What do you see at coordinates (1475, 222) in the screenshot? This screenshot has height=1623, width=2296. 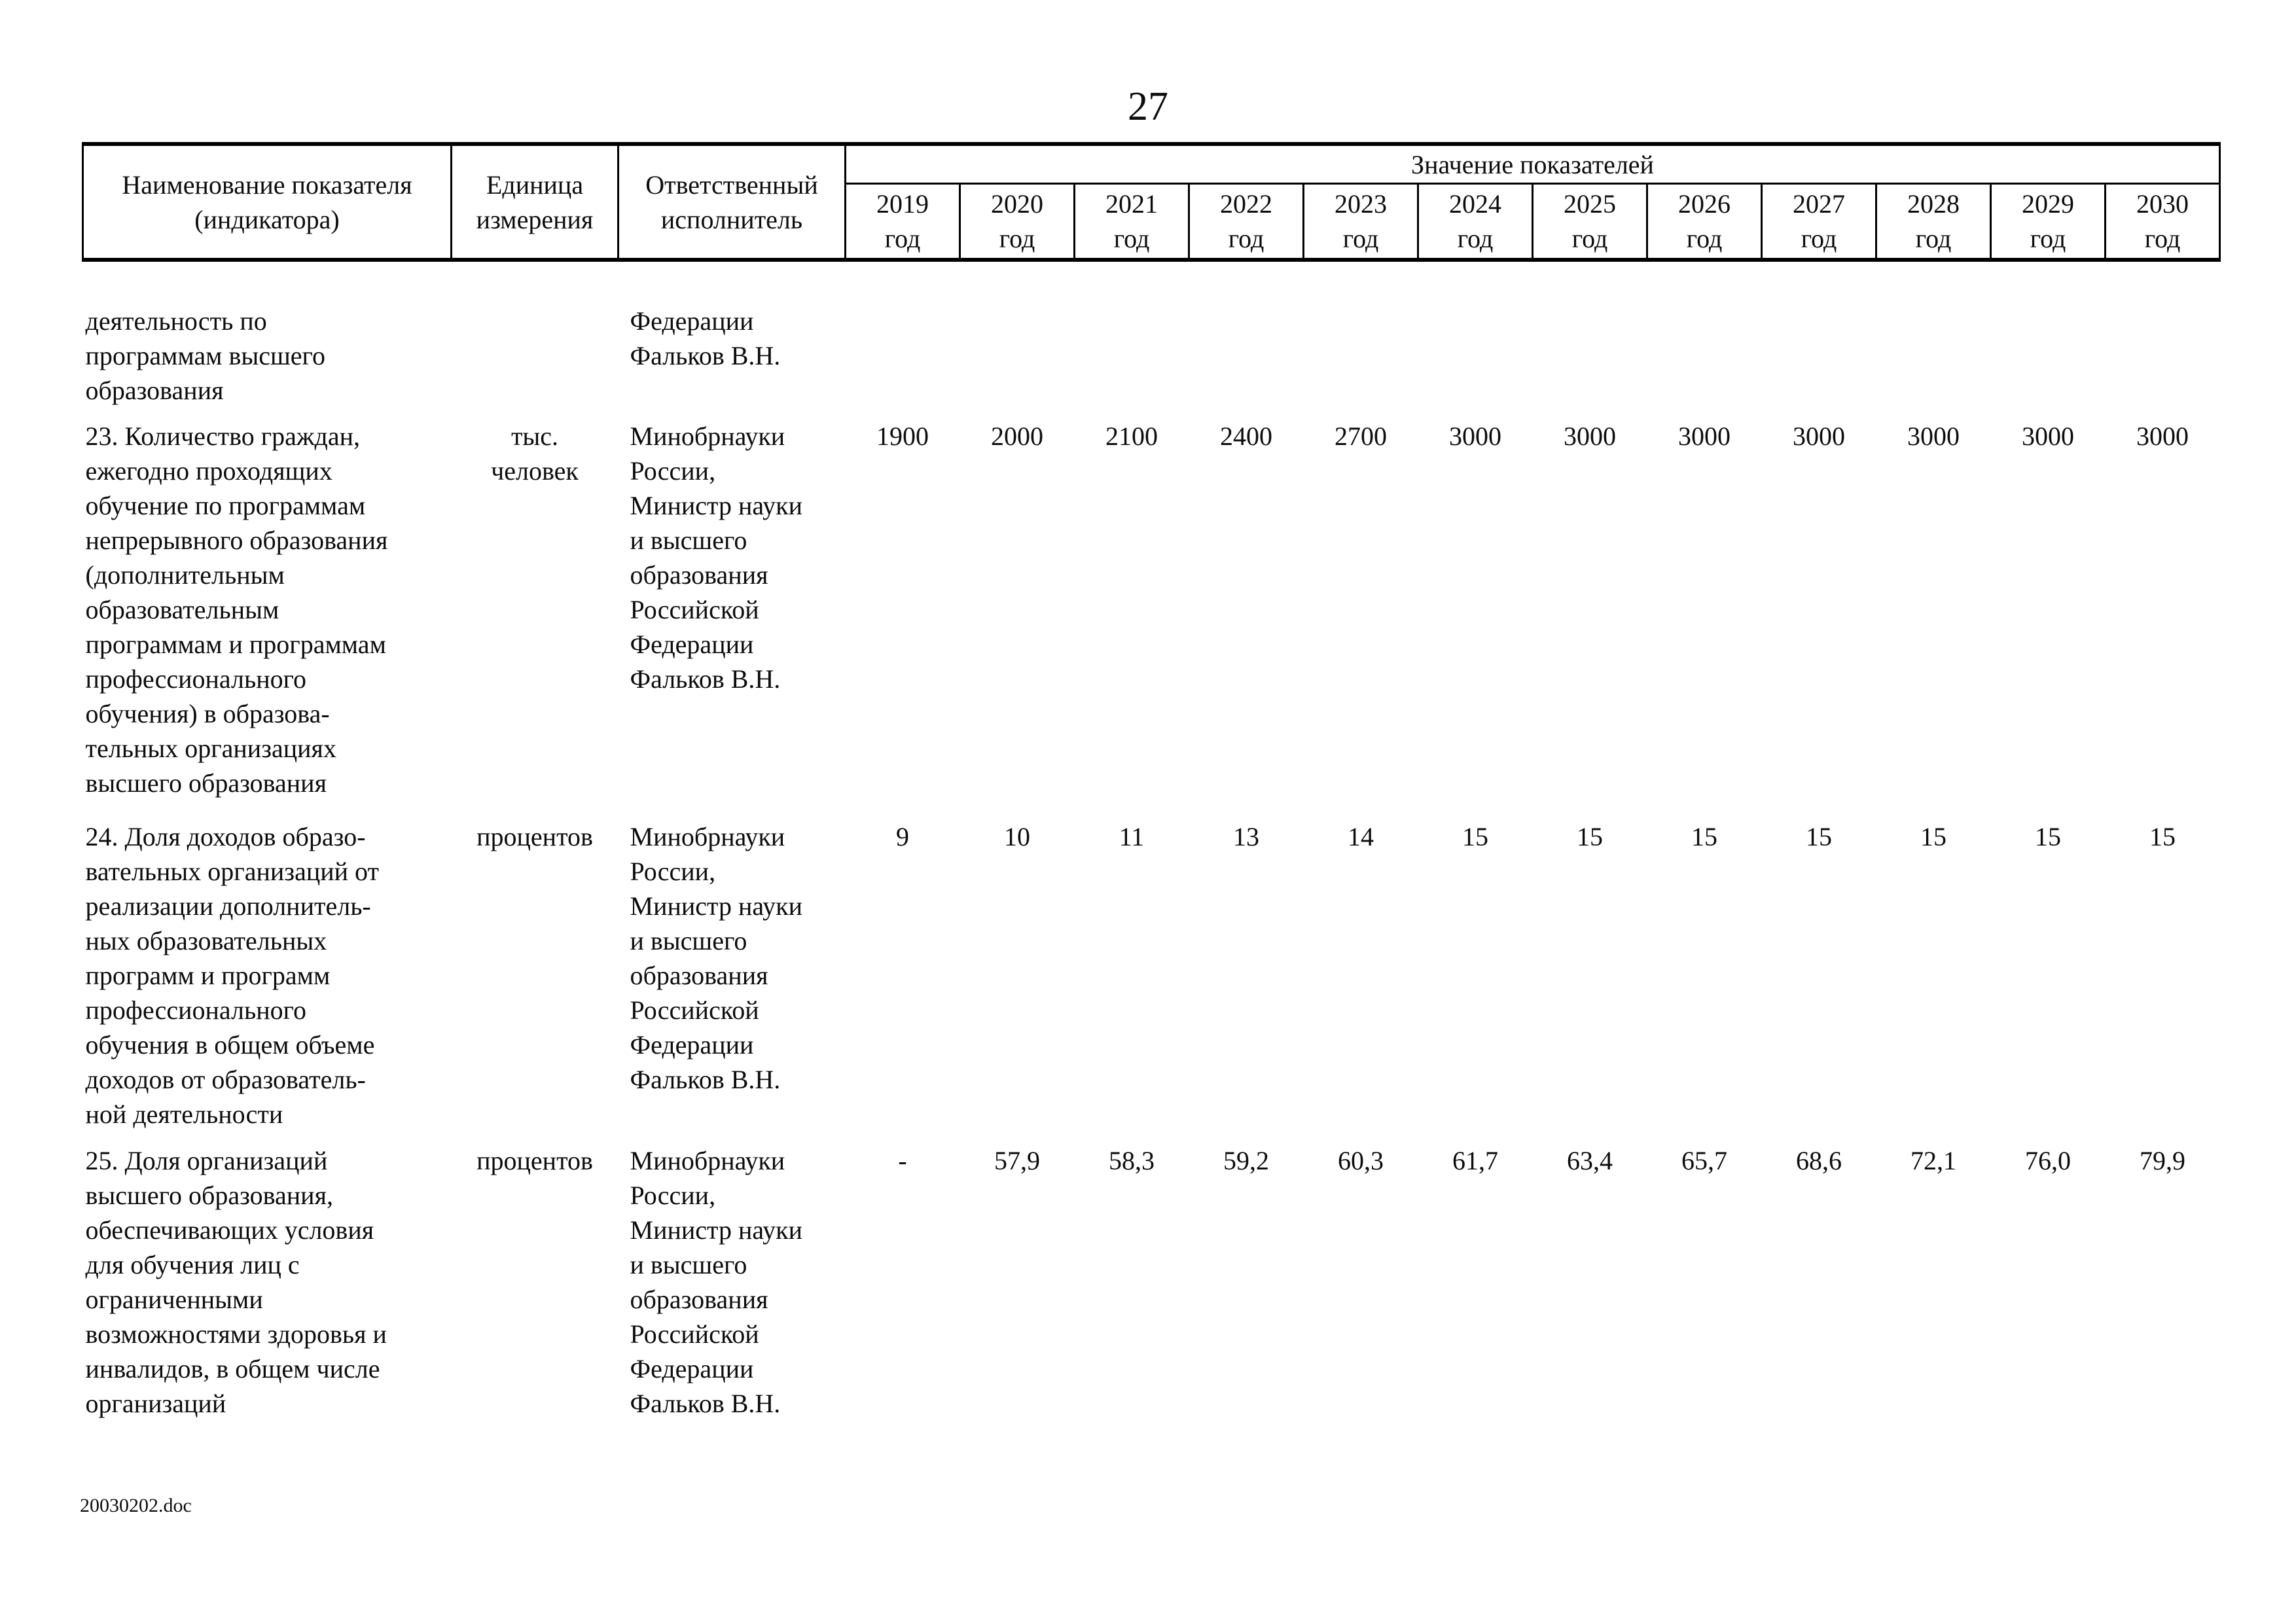 I see `year-column-header: 2024 год` at bounding box center [1475, 222].